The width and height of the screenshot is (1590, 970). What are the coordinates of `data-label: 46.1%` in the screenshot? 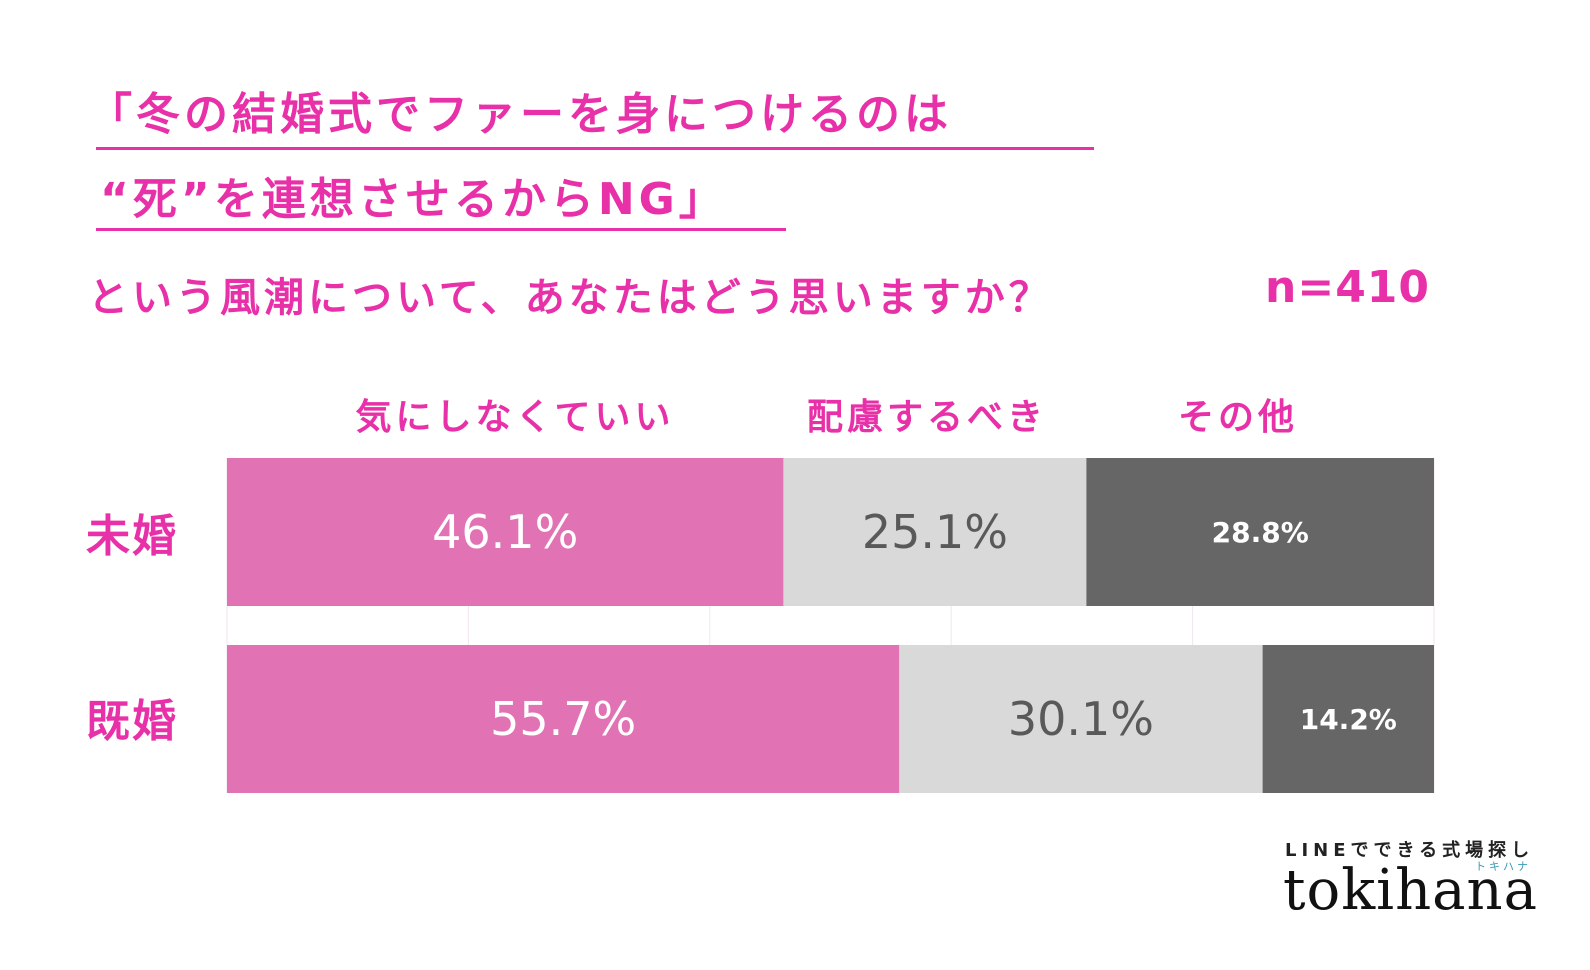 It's located at (505, 532).